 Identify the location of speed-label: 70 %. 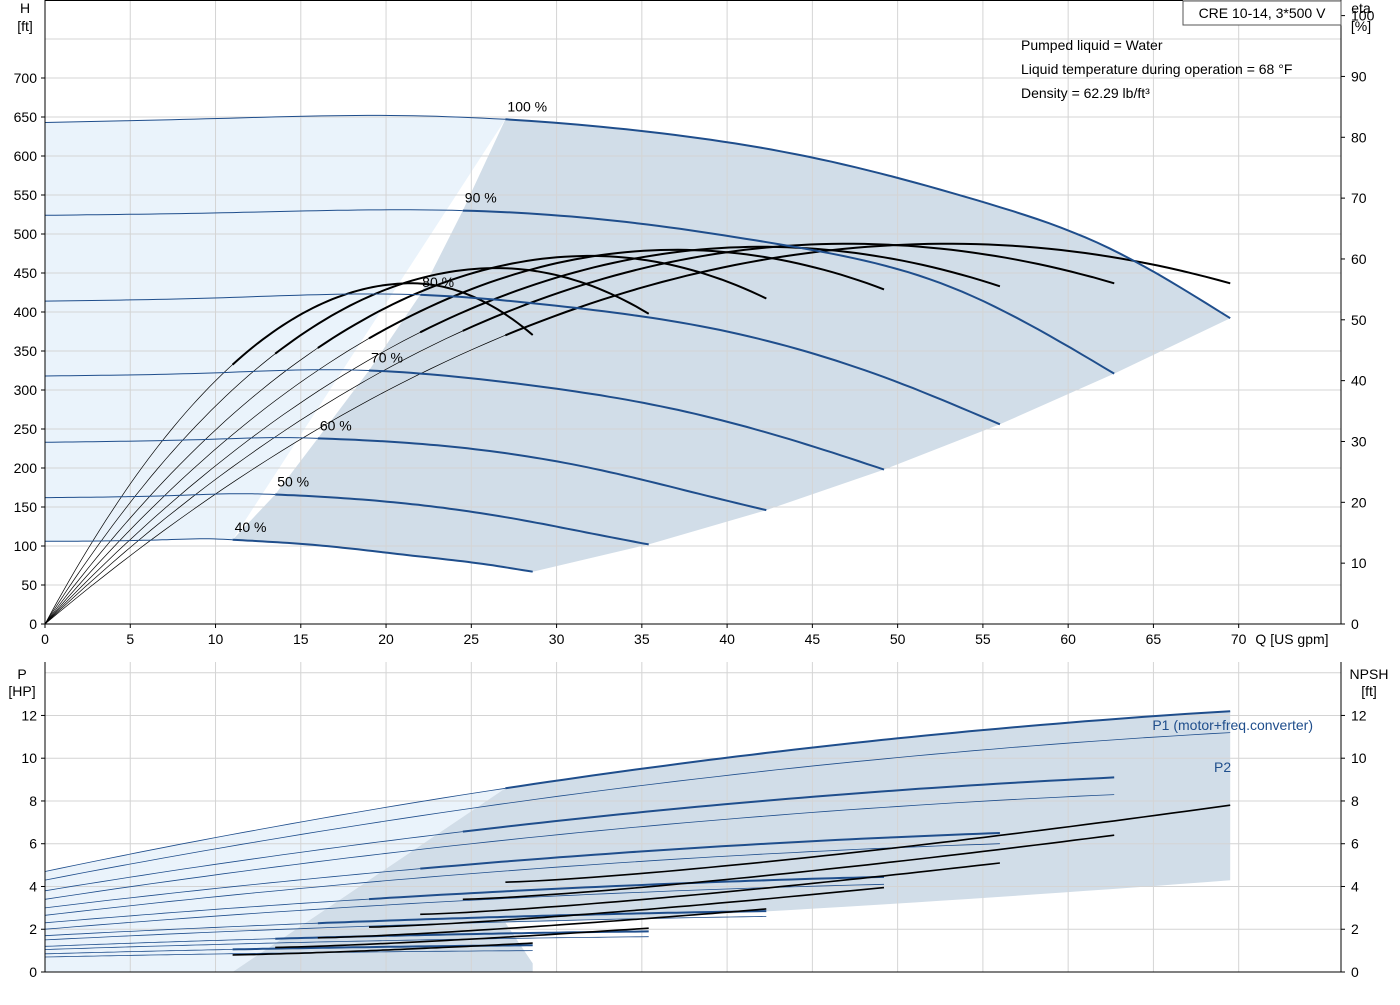
(387, 358).